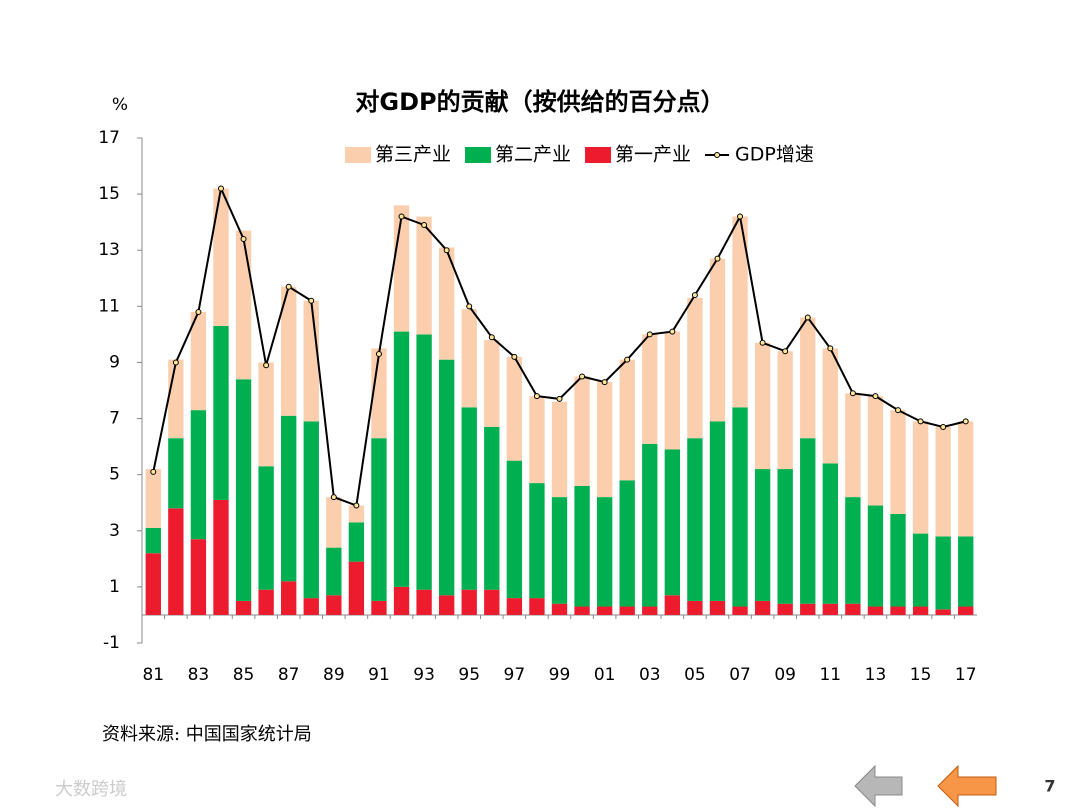 Image resolution: width=1080 pixels, height=810 pixels. Describe the element at coordinates (424, 675) in the screenshot. I see `x-tick-label: 93` at that location.